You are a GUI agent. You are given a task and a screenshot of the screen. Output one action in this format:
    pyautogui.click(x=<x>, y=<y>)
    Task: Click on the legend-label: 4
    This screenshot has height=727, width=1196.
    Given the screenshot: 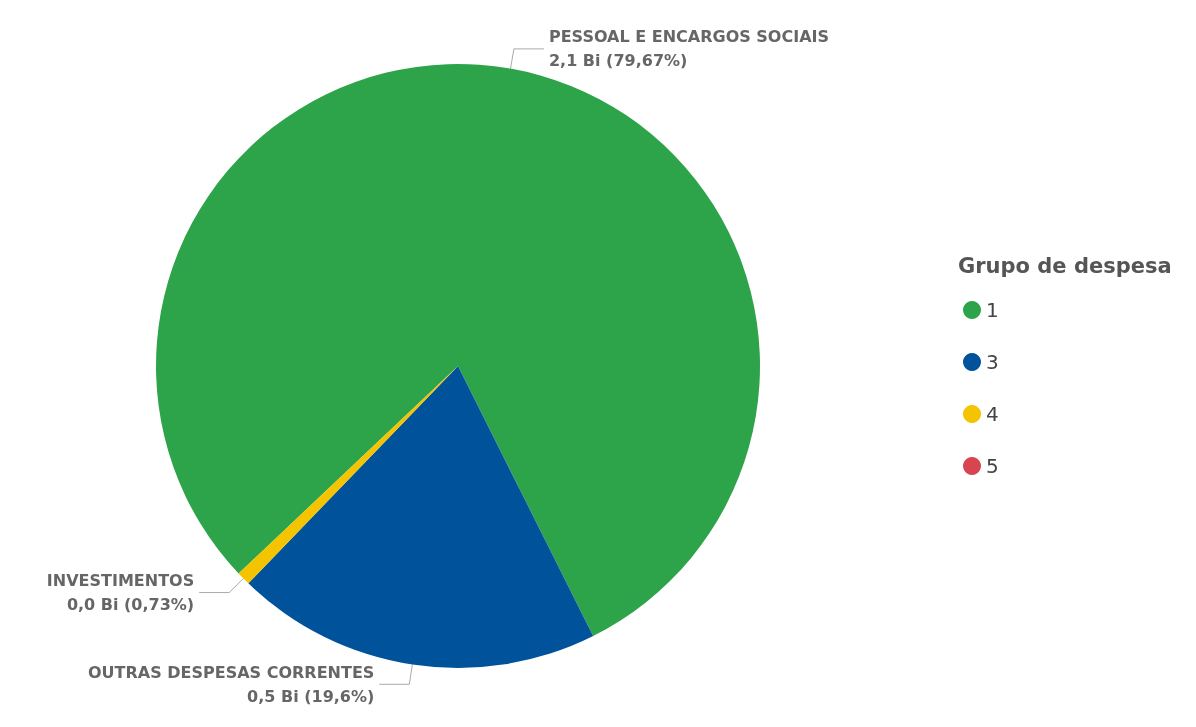 What is the action you would take?
    pyautogui.click(x=992, y=414)
    